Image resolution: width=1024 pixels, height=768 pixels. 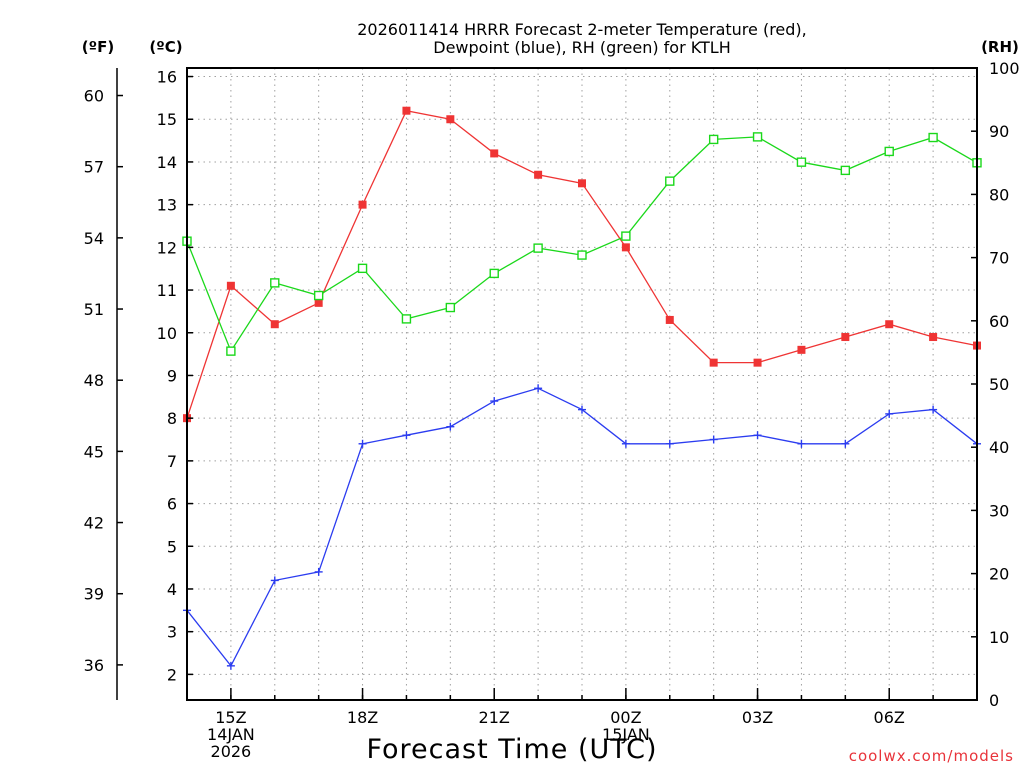 What do you see at coordinates (172, 589) in the screenshot?
I see `celsius-tick-label: 4` at bounding box center [172, 589].